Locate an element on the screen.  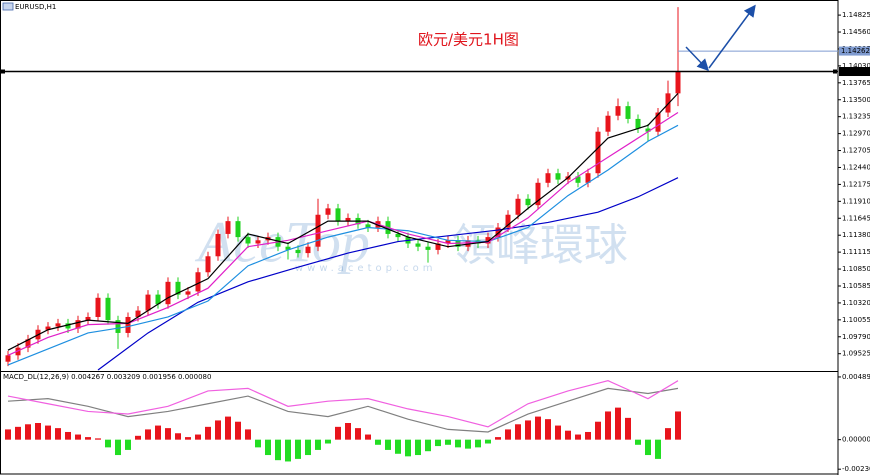
watermark-name: 領峰環球 is located at coordinates (540, 245).